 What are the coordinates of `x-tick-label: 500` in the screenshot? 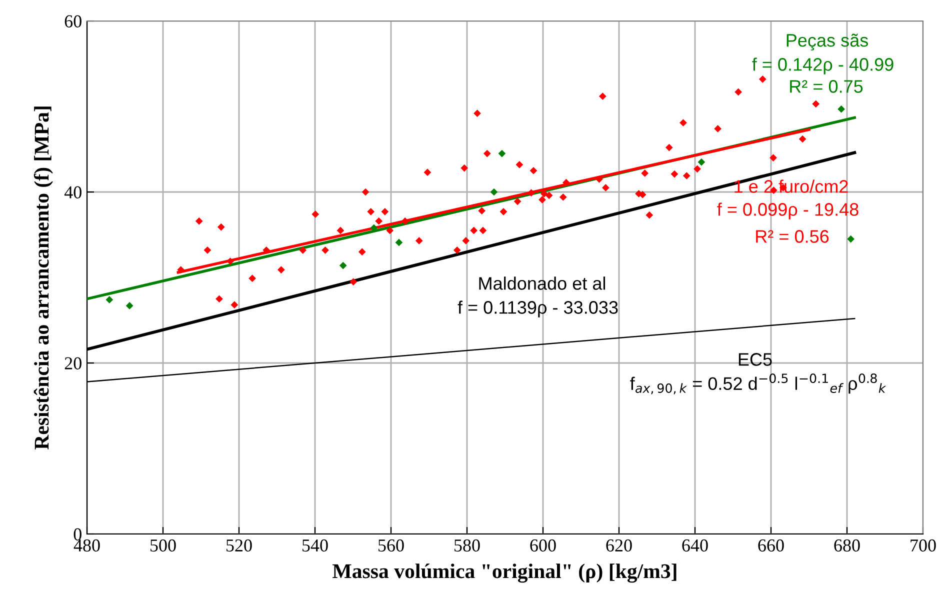 It's located at (163, 545).